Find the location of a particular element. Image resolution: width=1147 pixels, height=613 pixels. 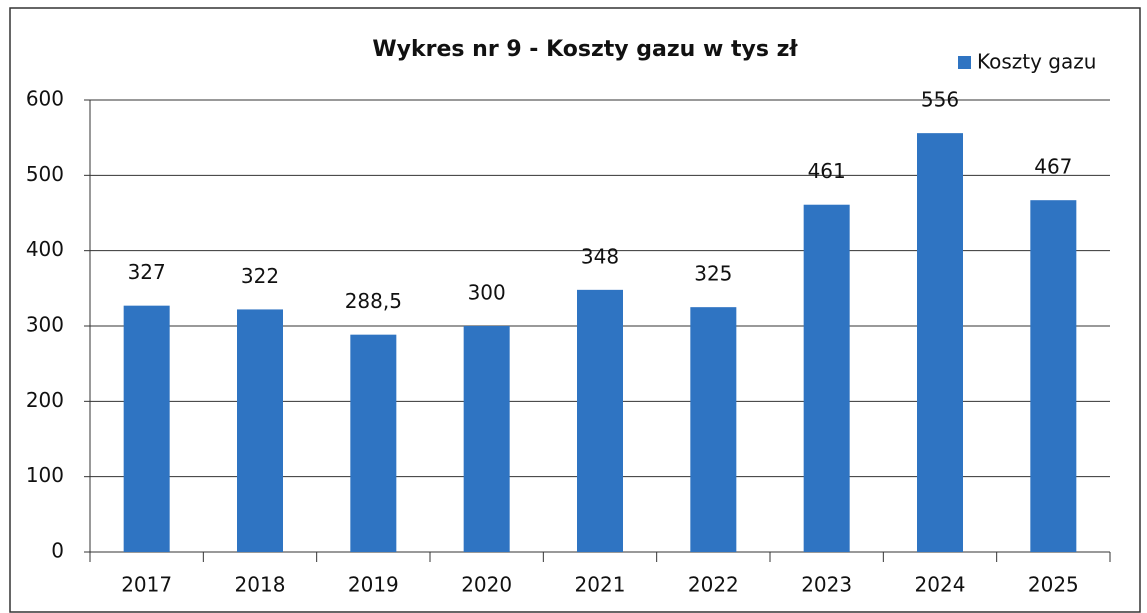

y-tick-label: 100 is located at coordinates (45, 475).